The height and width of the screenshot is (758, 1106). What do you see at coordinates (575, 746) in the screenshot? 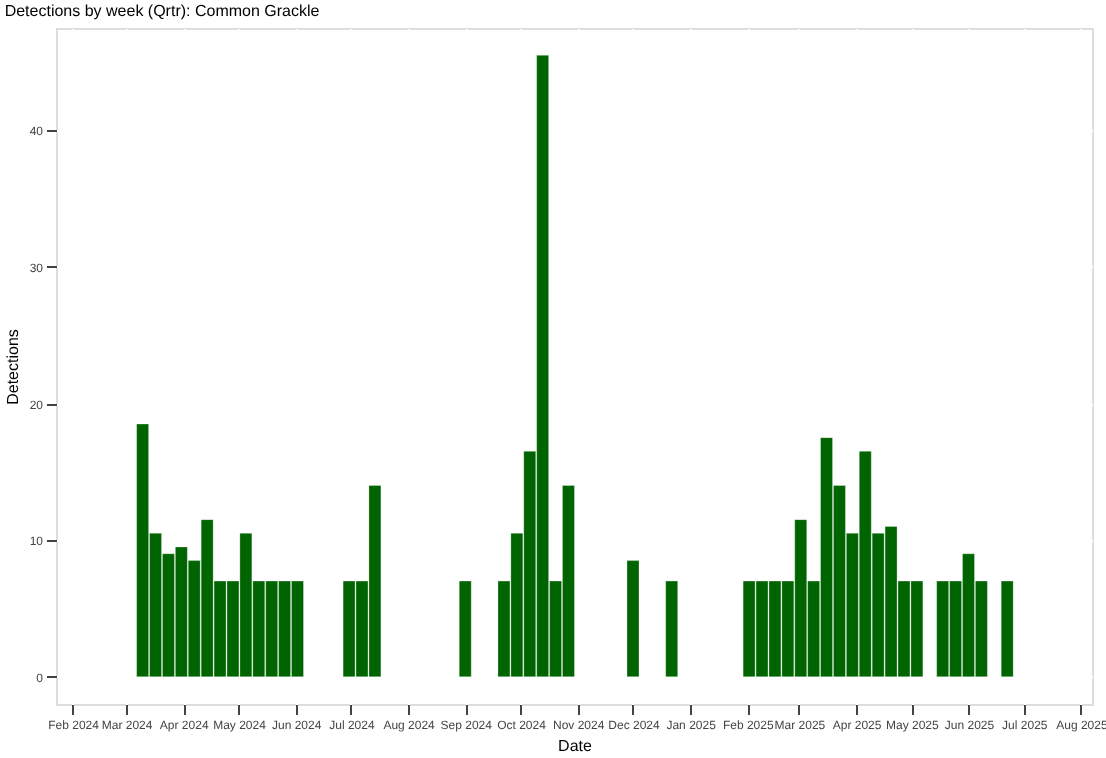
I see `x-axis-title: Date` at bounding box center [575, 746].